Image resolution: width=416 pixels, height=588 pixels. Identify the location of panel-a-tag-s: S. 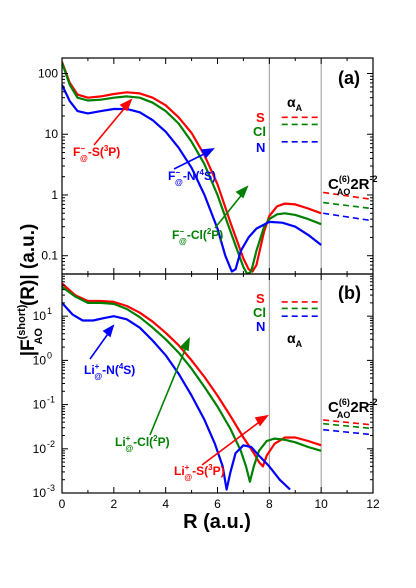
(260, 117).